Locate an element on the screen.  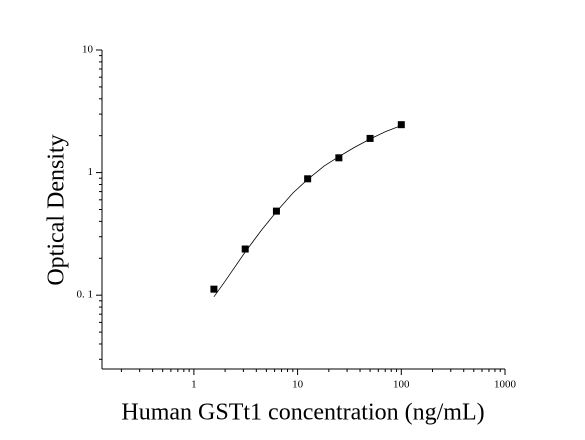
x-axis-title: Human GSTt1 concentration (ng/mL) is located at coordinates (302, 413).